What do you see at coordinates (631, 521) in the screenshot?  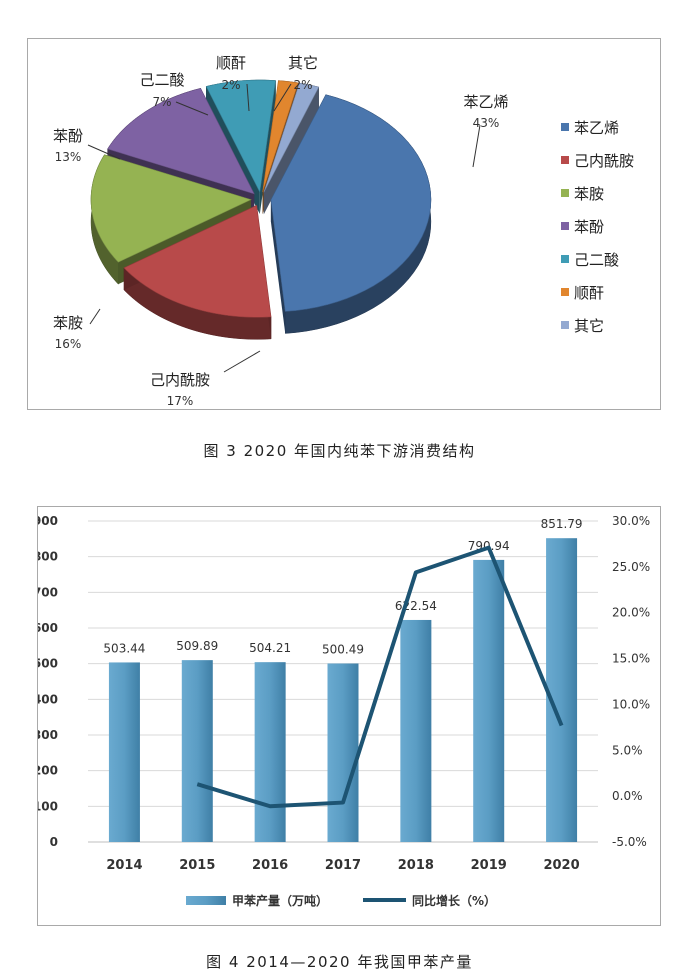 I see `right-tick-label: 30.0%` at bounding box center [631, 521].